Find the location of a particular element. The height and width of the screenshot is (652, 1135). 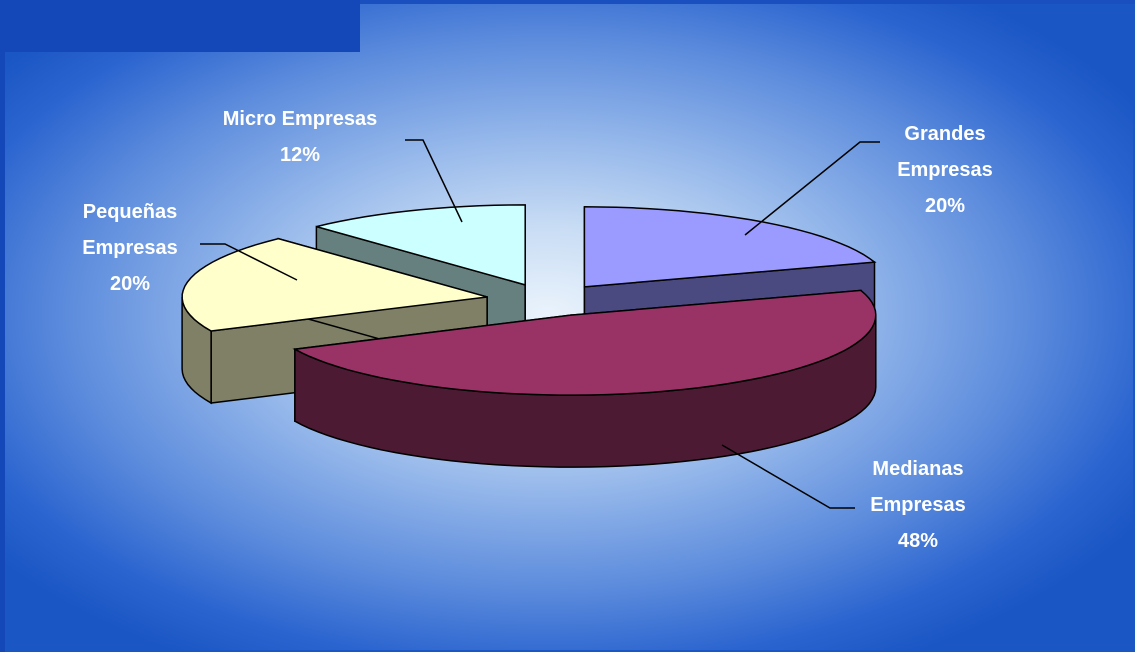

leader-line-micro is located at coordinates (434, 181).